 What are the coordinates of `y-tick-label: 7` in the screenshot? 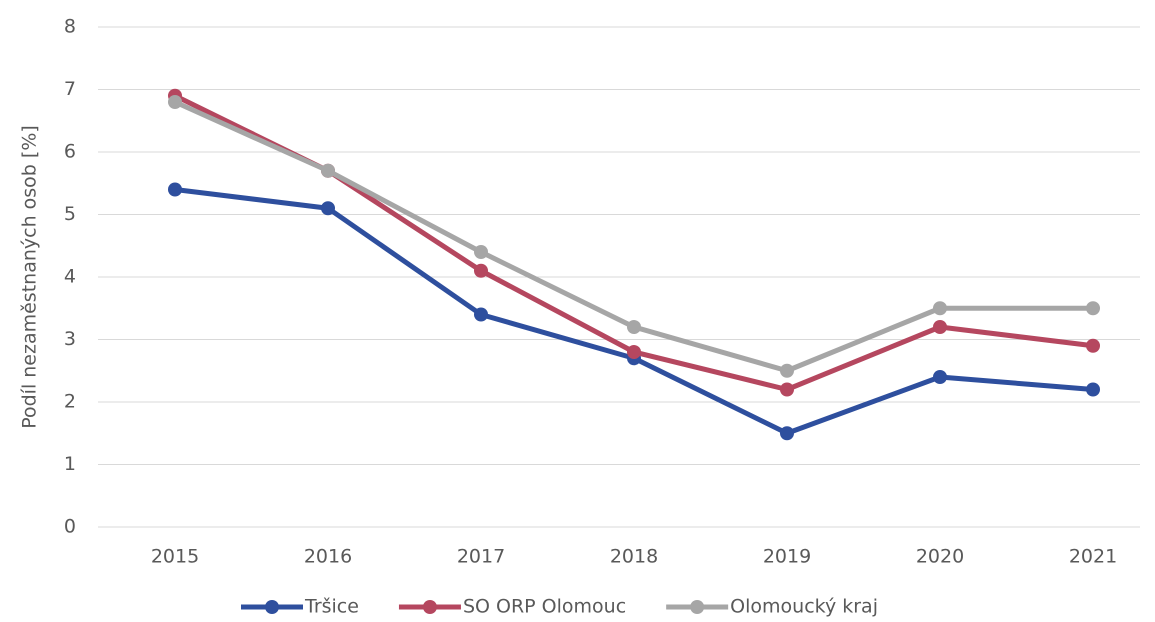 It's located at (70, 89).